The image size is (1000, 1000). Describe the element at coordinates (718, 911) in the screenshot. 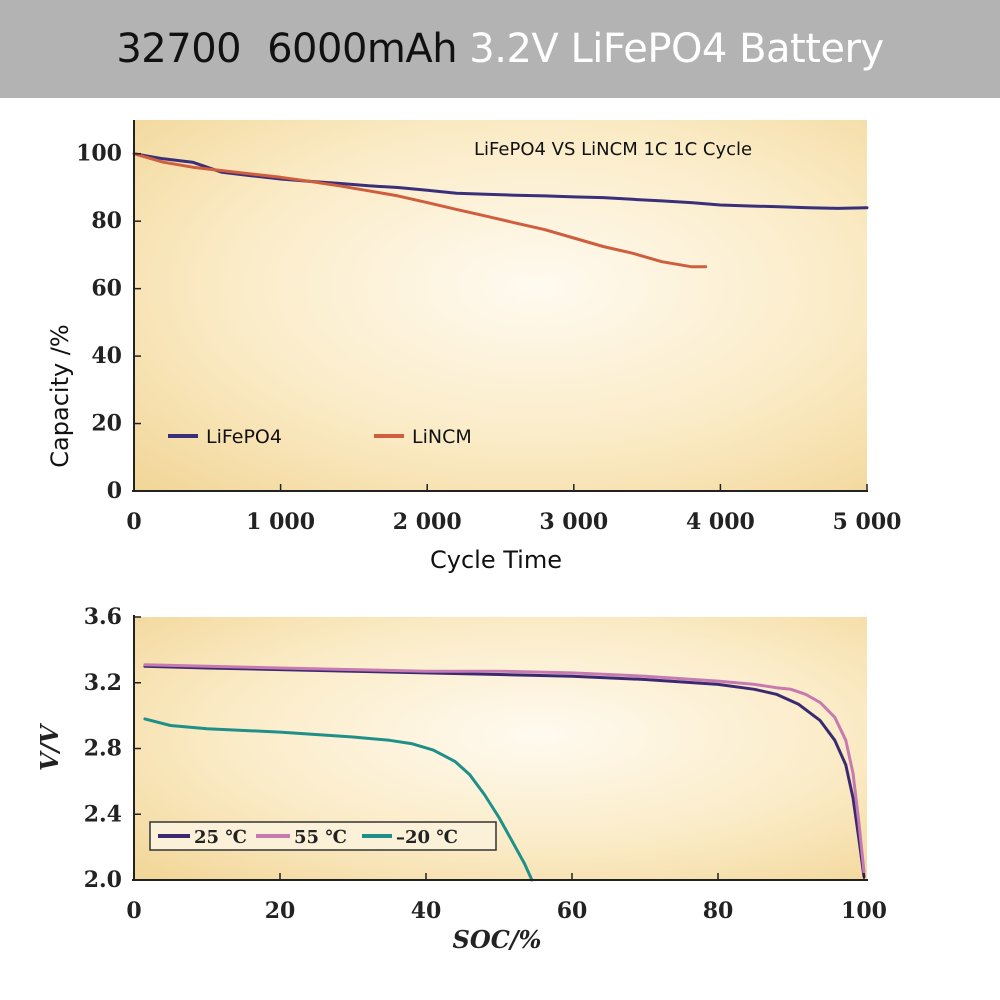

I see `x-tick-label: 80` at that location.